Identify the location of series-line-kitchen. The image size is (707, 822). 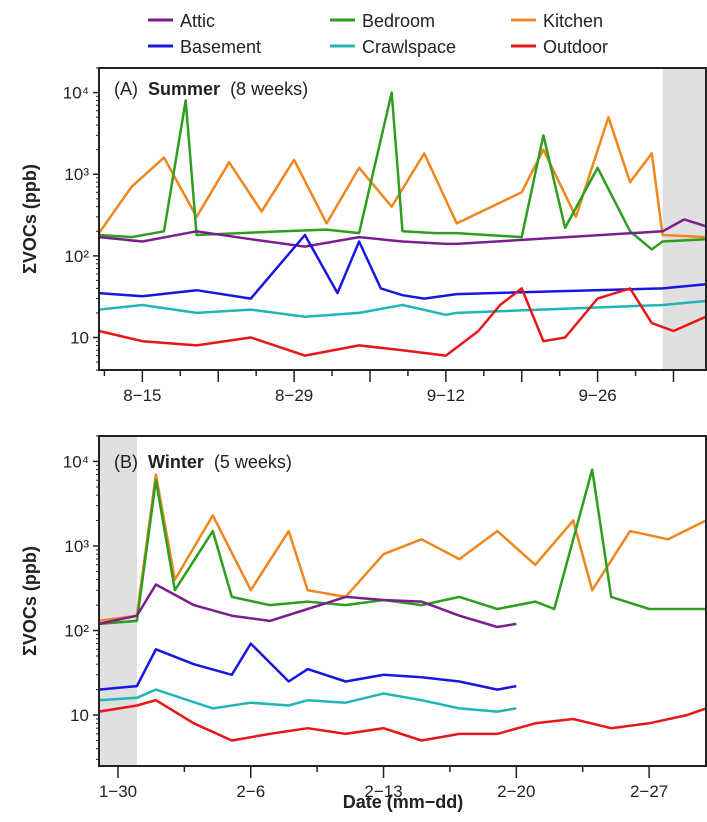
(402, 177).